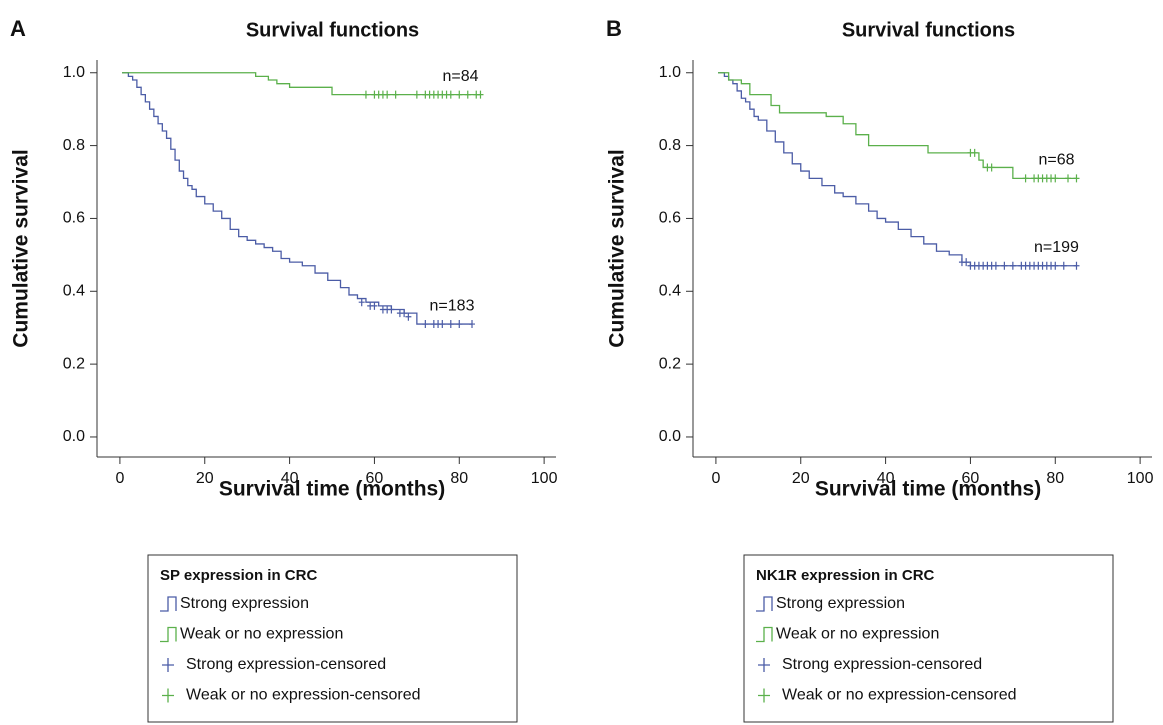 This screenshot has height=725, width=1163. Describe the element at coordinates (238, 575) in the screenshot. I see `legend-title: SP expression in CRC` at that location.